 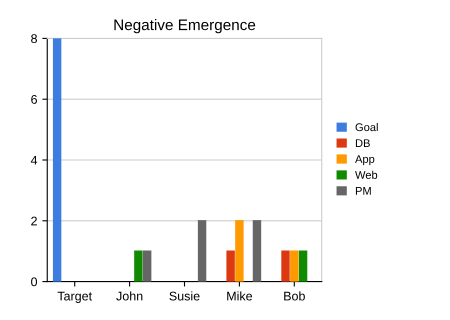 I want to click on y-tick-label: 0, so click(x=34, y=281).